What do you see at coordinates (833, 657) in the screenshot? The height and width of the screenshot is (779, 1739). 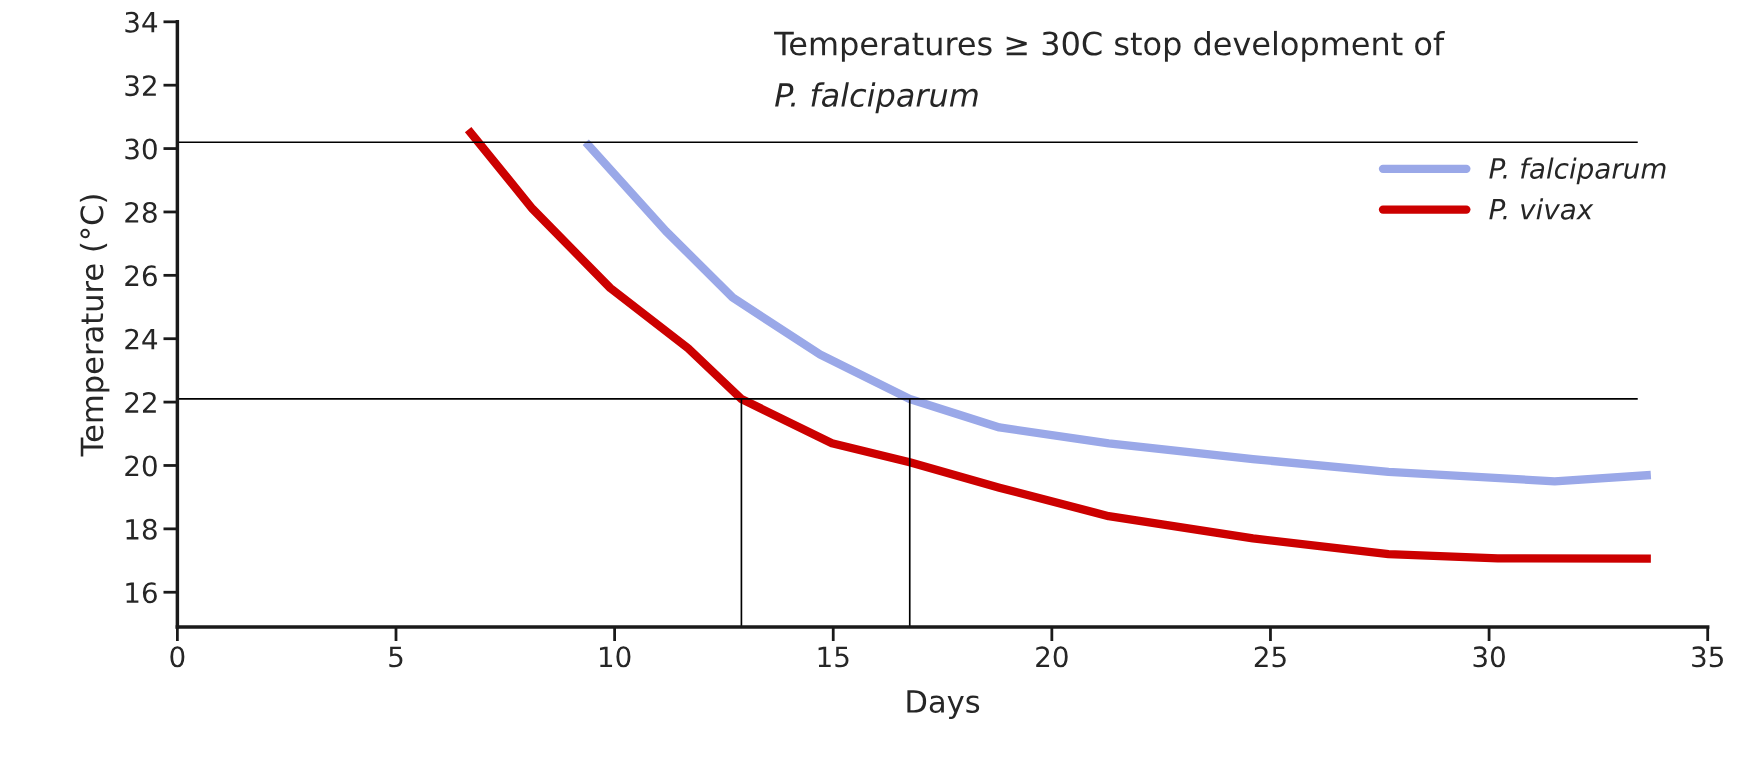 I see `x-tick-label: 15` at bounding box center [833, 657].